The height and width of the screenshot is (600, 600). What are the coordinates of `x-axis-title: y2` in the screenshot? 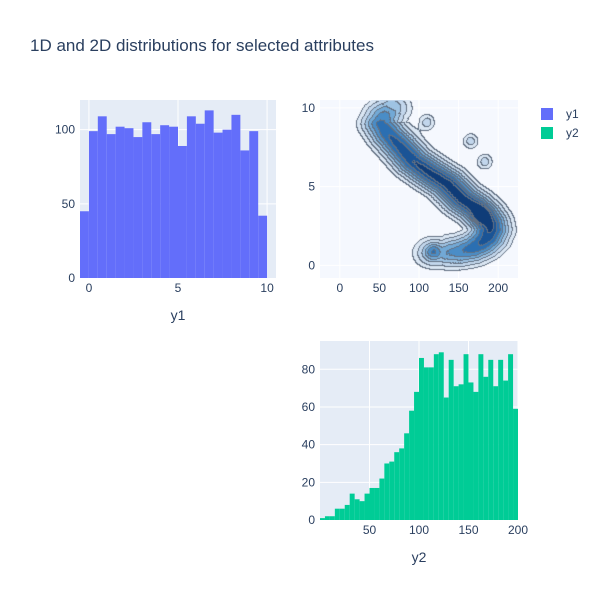 It's located at (419, 557).